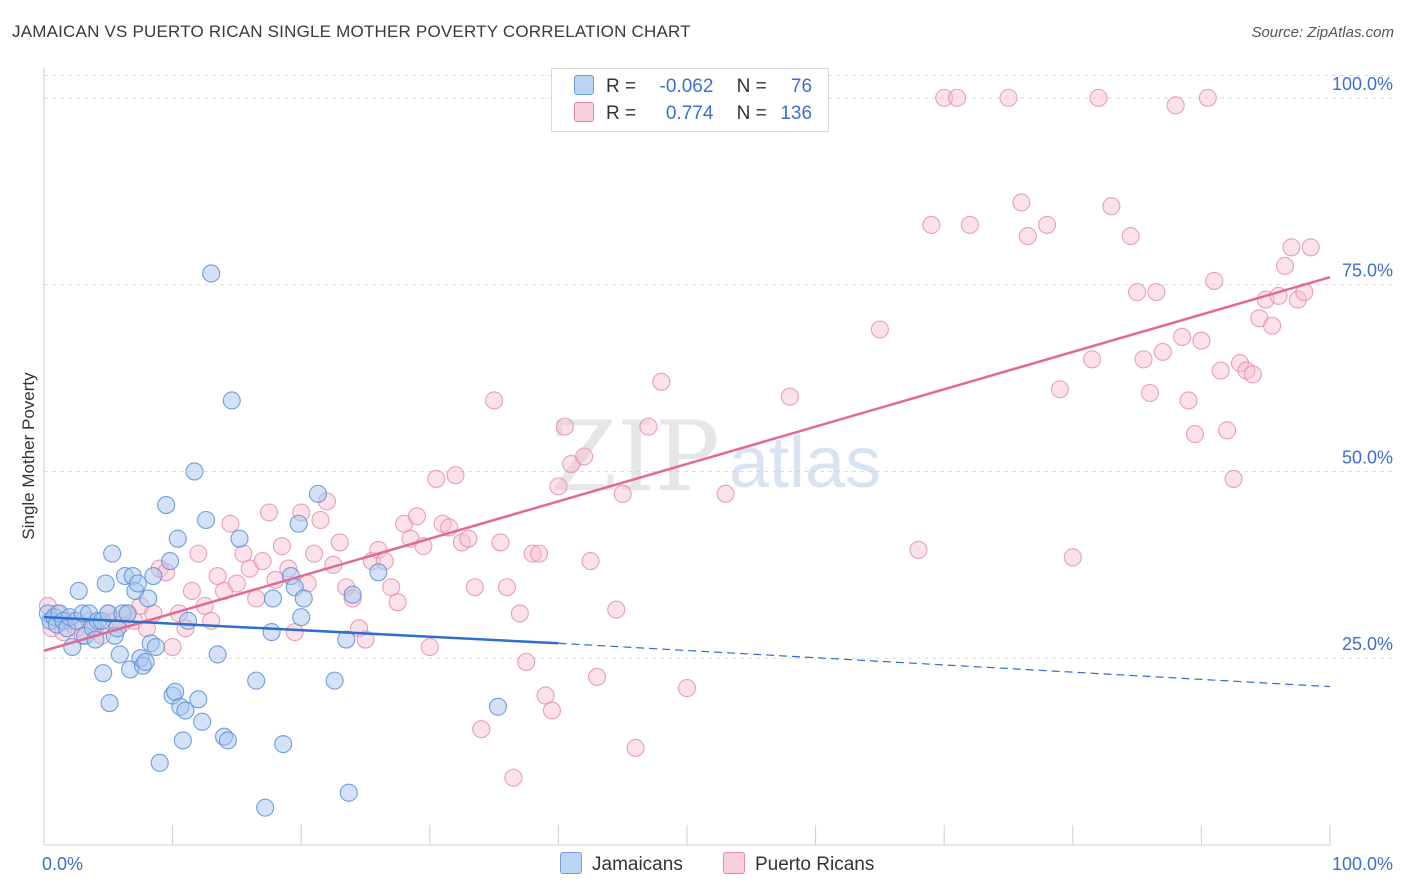  I want to click on bottom-legend-jamaicans: Jamaicans, so click(621, 864).